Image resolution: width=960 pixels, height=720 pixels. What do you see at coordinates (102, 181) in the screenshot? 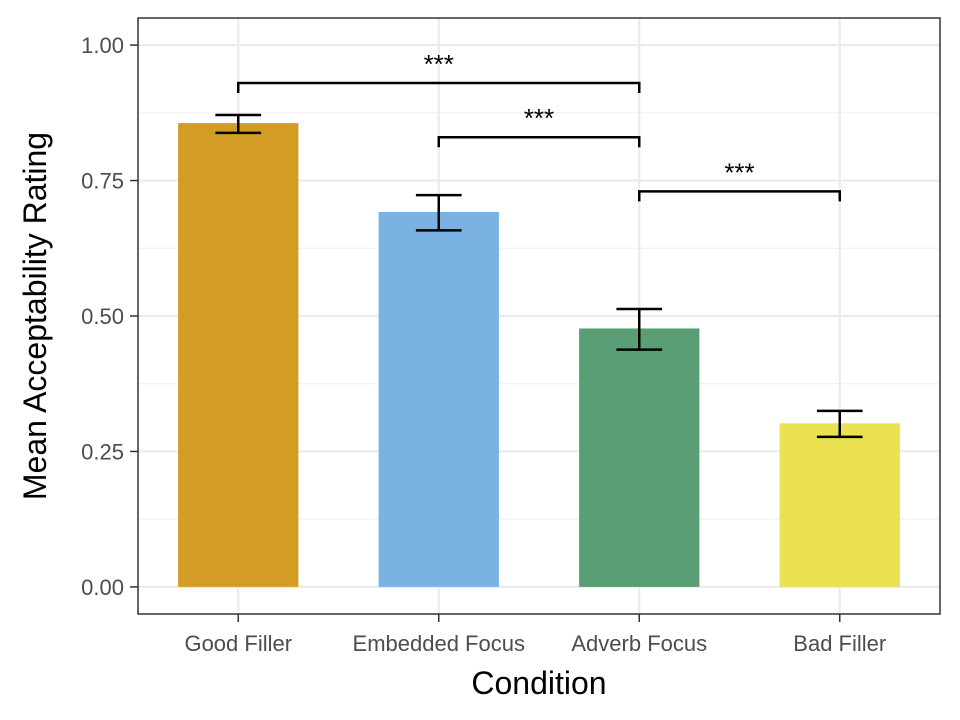
I see `y-tick-label: 0.75` at bounding box center [102, 181].